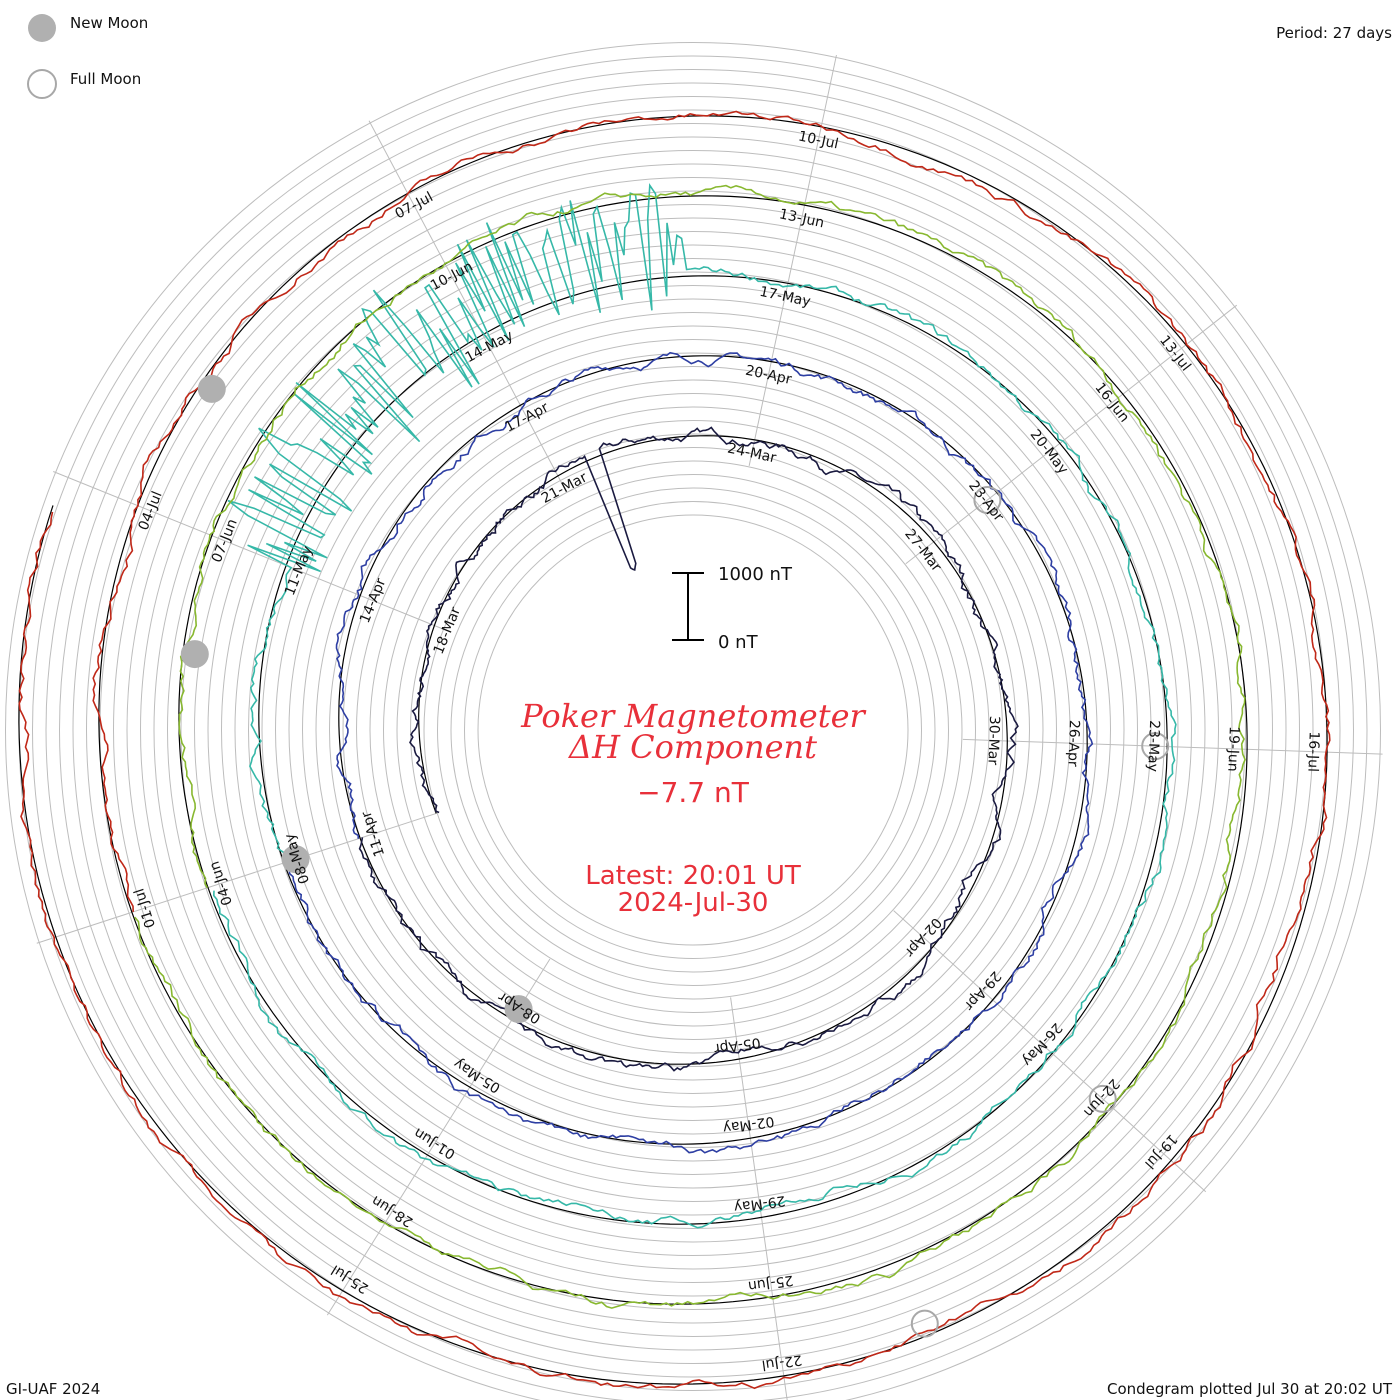  Describe the element at coordinates (109, 23) in the screenshot. I see `new-moon-legend-label: New Moon` at that location.